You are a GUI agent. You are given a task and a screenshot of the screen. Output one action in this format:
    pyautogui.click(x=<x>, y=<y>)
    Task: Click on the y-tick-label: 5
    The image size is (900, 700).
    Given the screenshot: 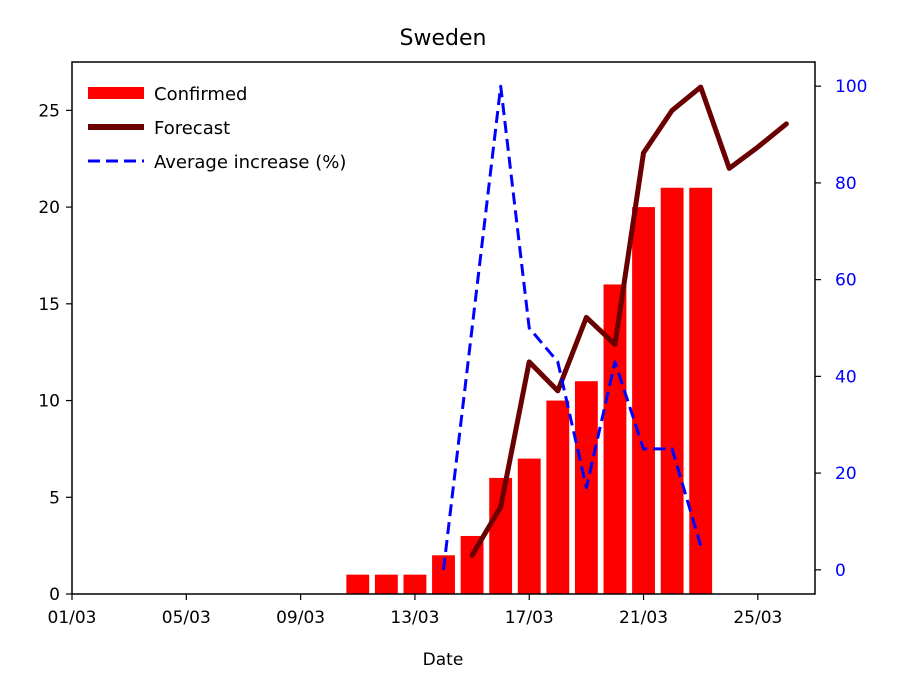 What is the action you would take?
    pyautogui.click(x=54, y=498)
    